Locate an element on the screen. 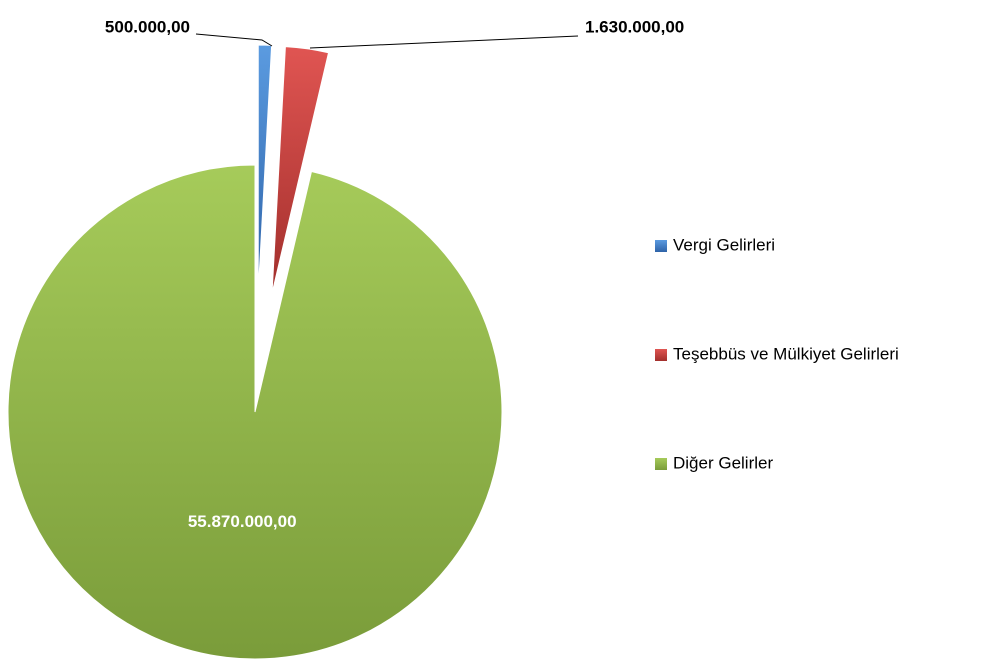  legend-label: Diğer Gelirler is located at coordinates (723, 462).